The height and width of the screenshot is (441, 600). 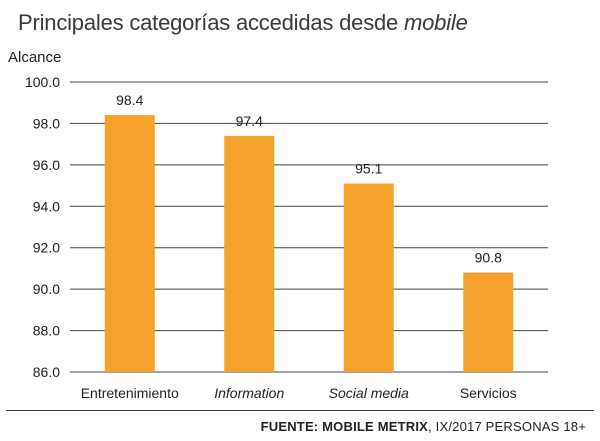 What do you see at coordinates (46, 289) in the screenshot?
I see `y-tick-label: 90.0` at bounding box center [46, 289].